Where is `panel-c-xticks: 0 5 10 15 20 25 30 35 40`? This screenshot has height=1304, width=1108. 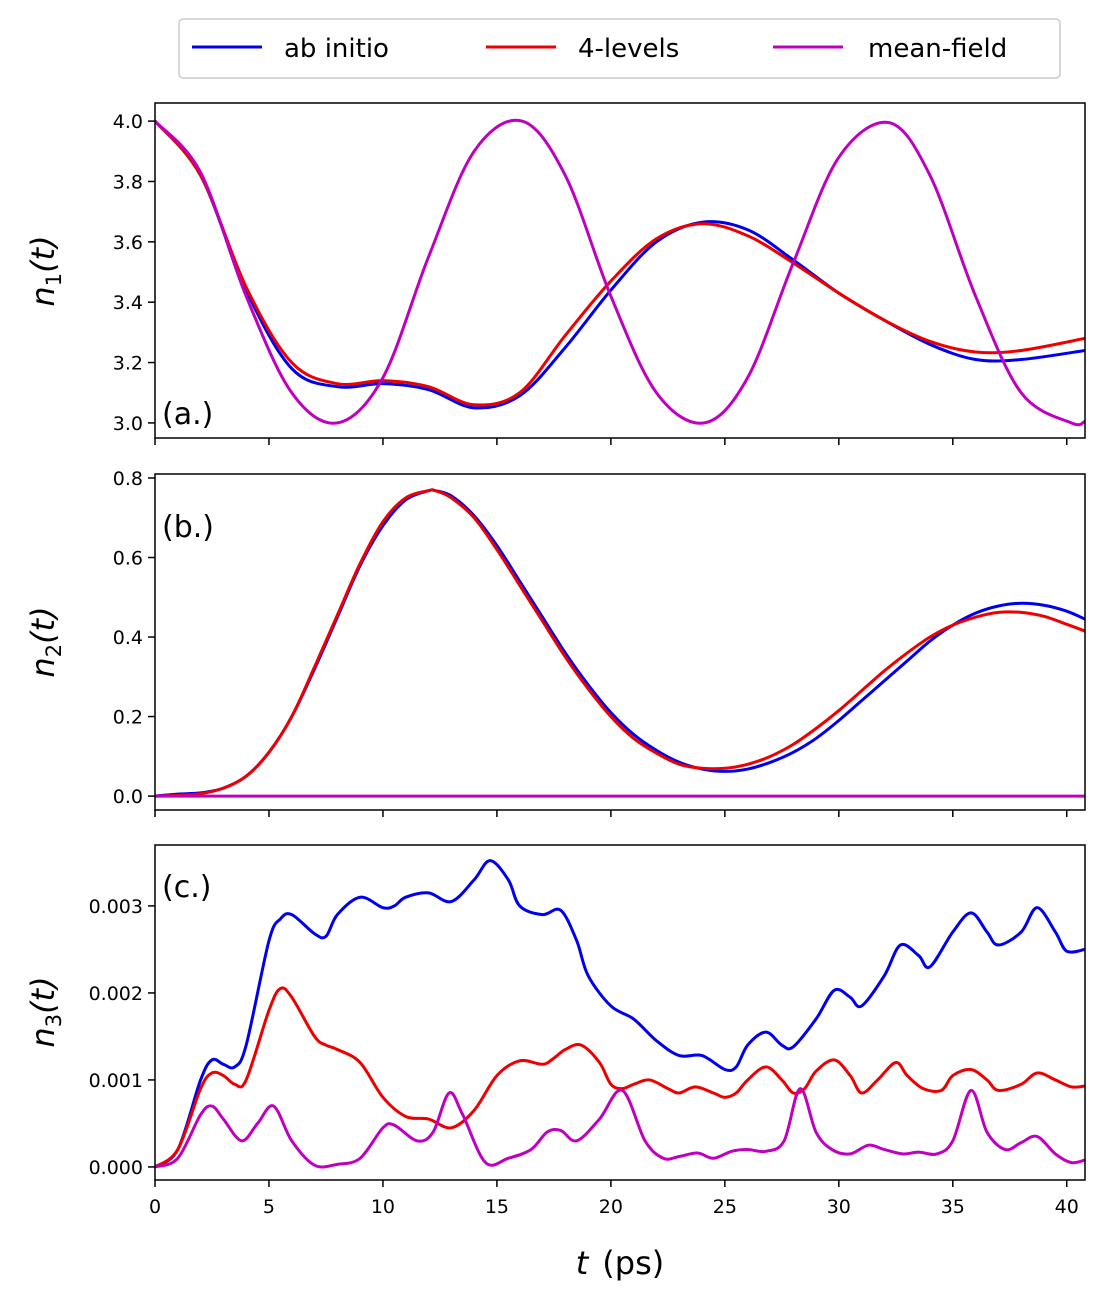 panel-c-xticks: 0 5 10 15 20 25 30 35 40 is located at coordinates (614, 1199).